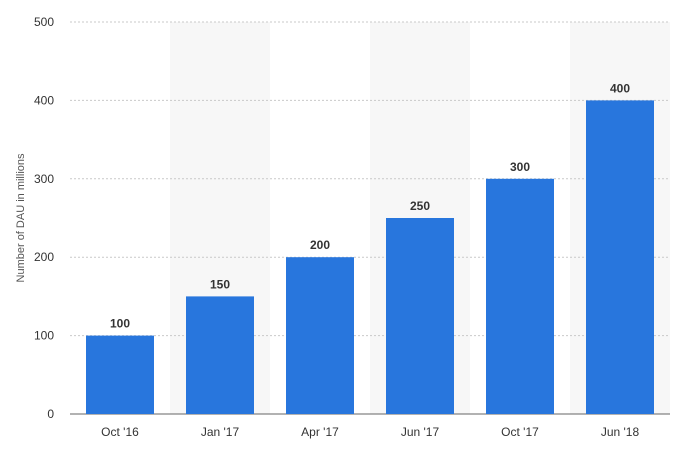  Describe the element at coordinates (44, 100) in the screenshot. I see `y-tick-label: 400` at that location.